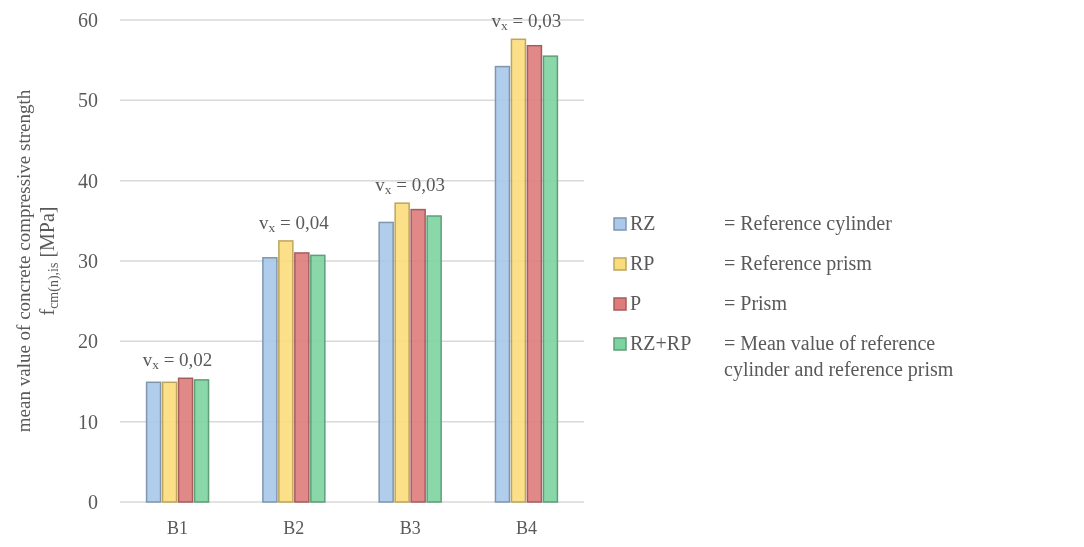 Image resolution: width=1084 pixels, height=547 pixels. What do you see at coordinates (642, 263) in the screenshot?
I see `legend-label: RP` at bounding box center [642, 263].